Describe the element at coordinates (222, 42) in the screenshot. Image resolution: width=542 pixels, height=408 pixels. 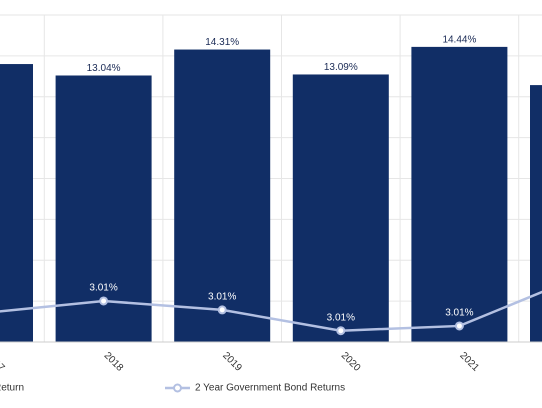
I see `bar-value-label: 14.31%` at that location.